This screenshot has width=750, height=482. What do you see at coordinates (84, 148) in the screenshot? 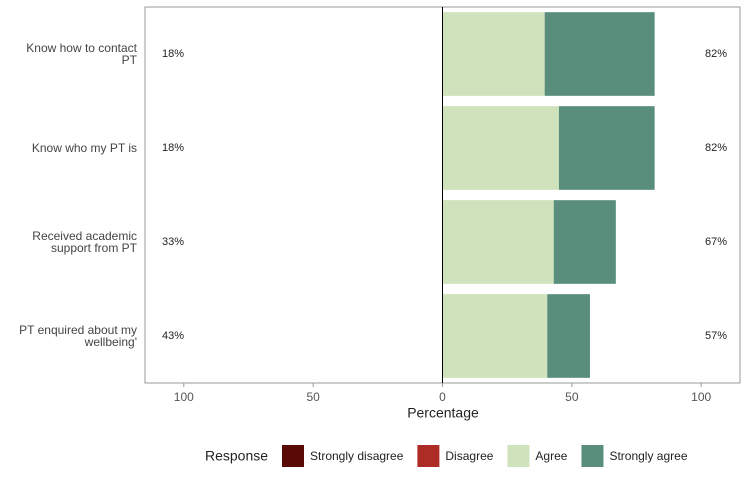
I see `y-tick-label: Know who my PT is` at bounding box center [84, 148].